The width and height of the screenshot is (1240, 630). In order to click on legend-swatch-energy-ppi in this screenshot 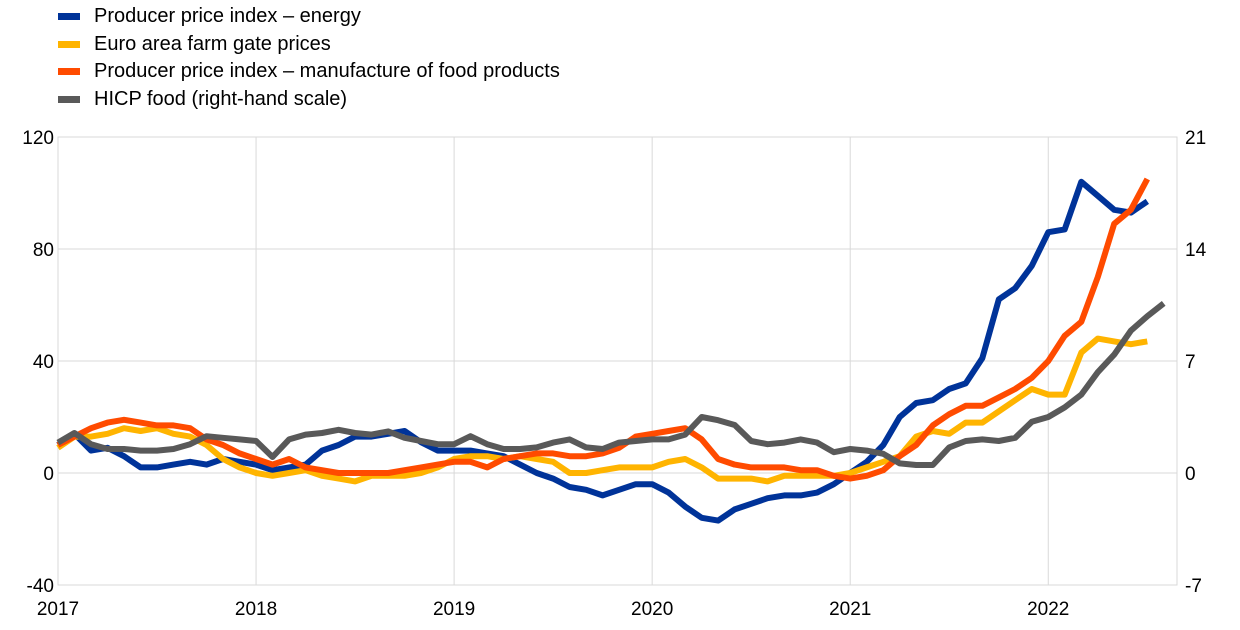, I will do `click(69, 17)`.